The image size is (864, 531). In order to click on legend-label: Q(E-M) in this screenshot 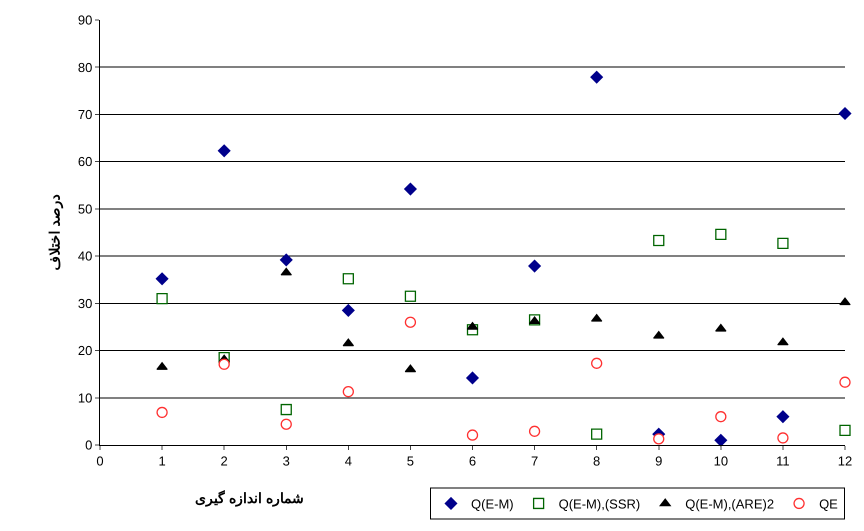, I will do `click(492, 504)`.